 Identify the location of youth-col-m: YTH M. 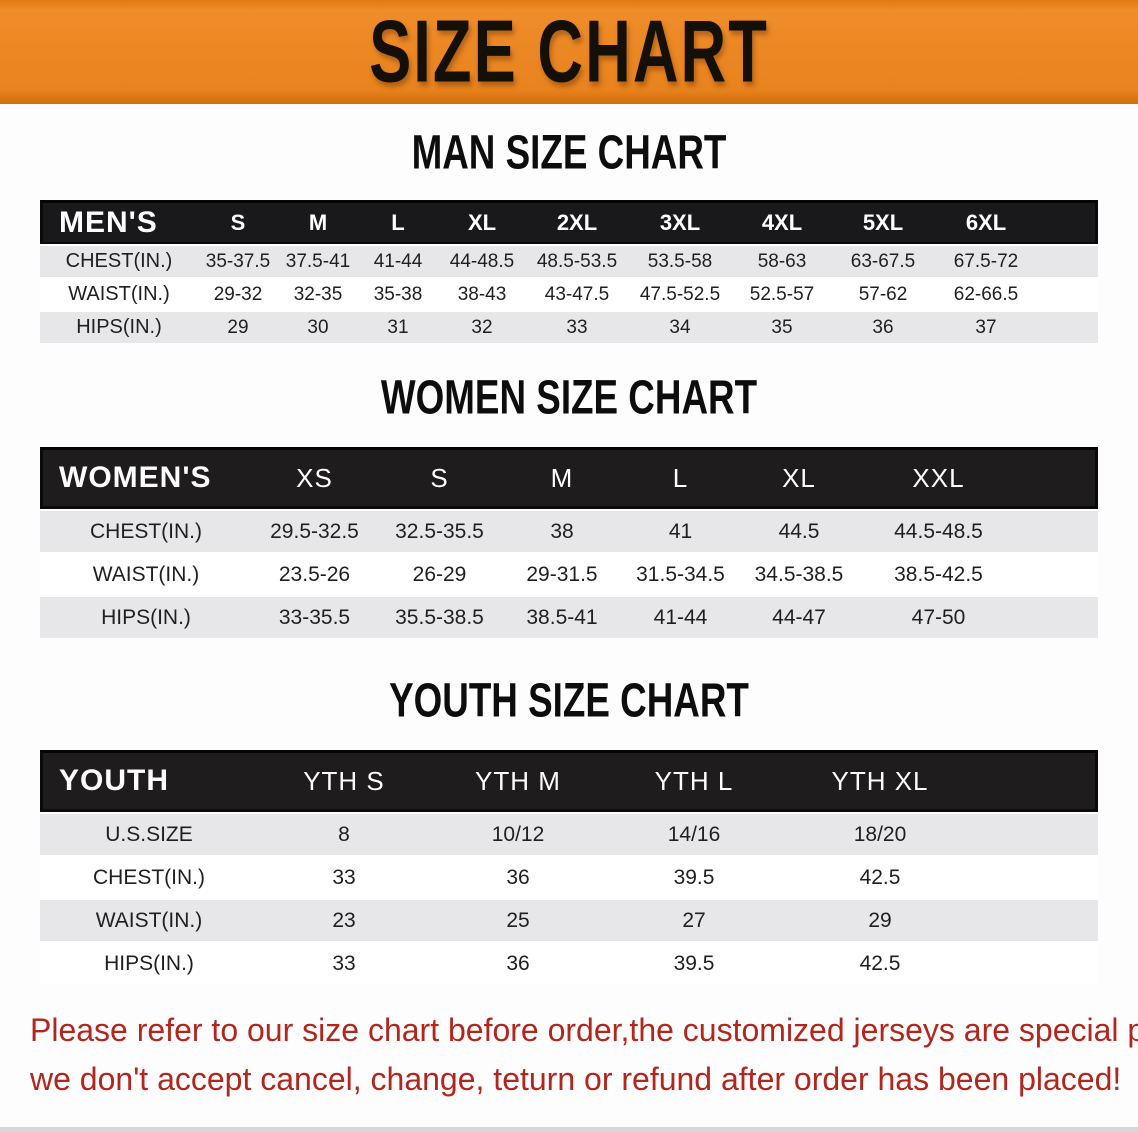
(518, 781).